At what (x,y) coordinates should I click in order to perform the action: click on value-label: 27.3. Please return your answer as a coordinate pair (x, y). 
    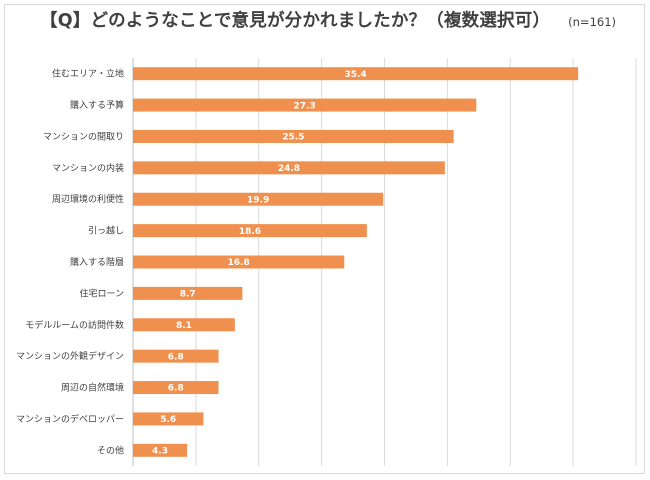
    Looking at the image, I should click on (305, 106).